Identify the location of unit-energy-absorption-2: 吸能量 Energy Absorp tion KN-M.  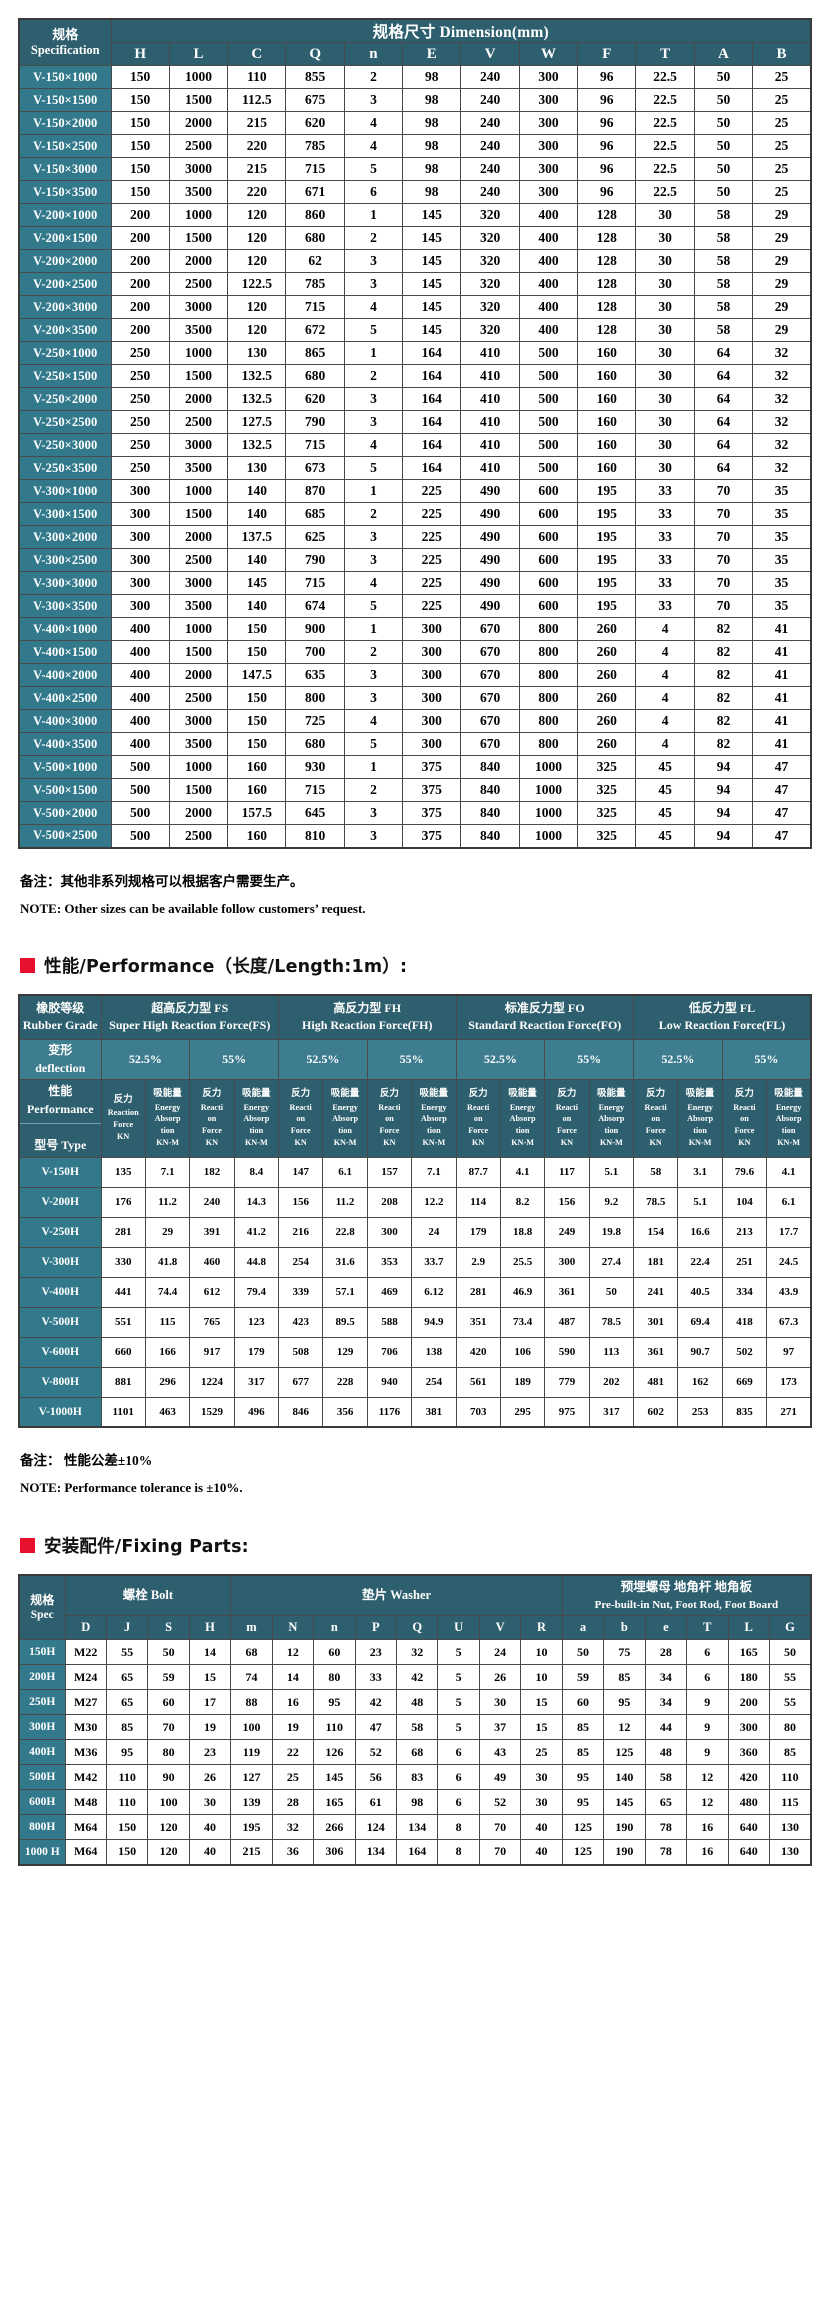
(256, 1118).